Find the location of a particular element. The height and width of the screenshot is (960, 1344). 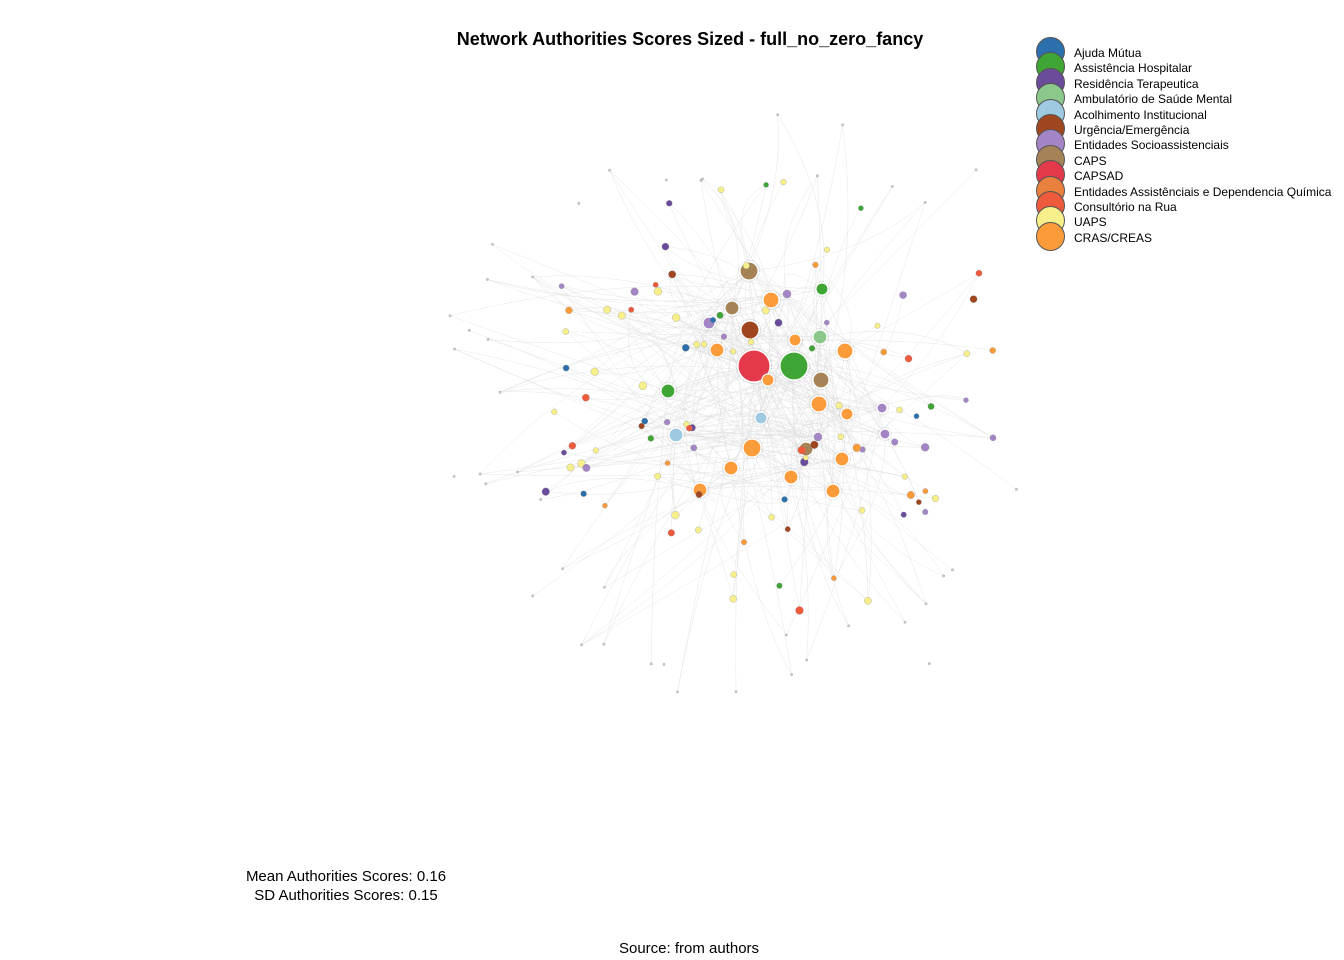

legend-label: Urgência/Emergência is located at coordinates (1132, 129).